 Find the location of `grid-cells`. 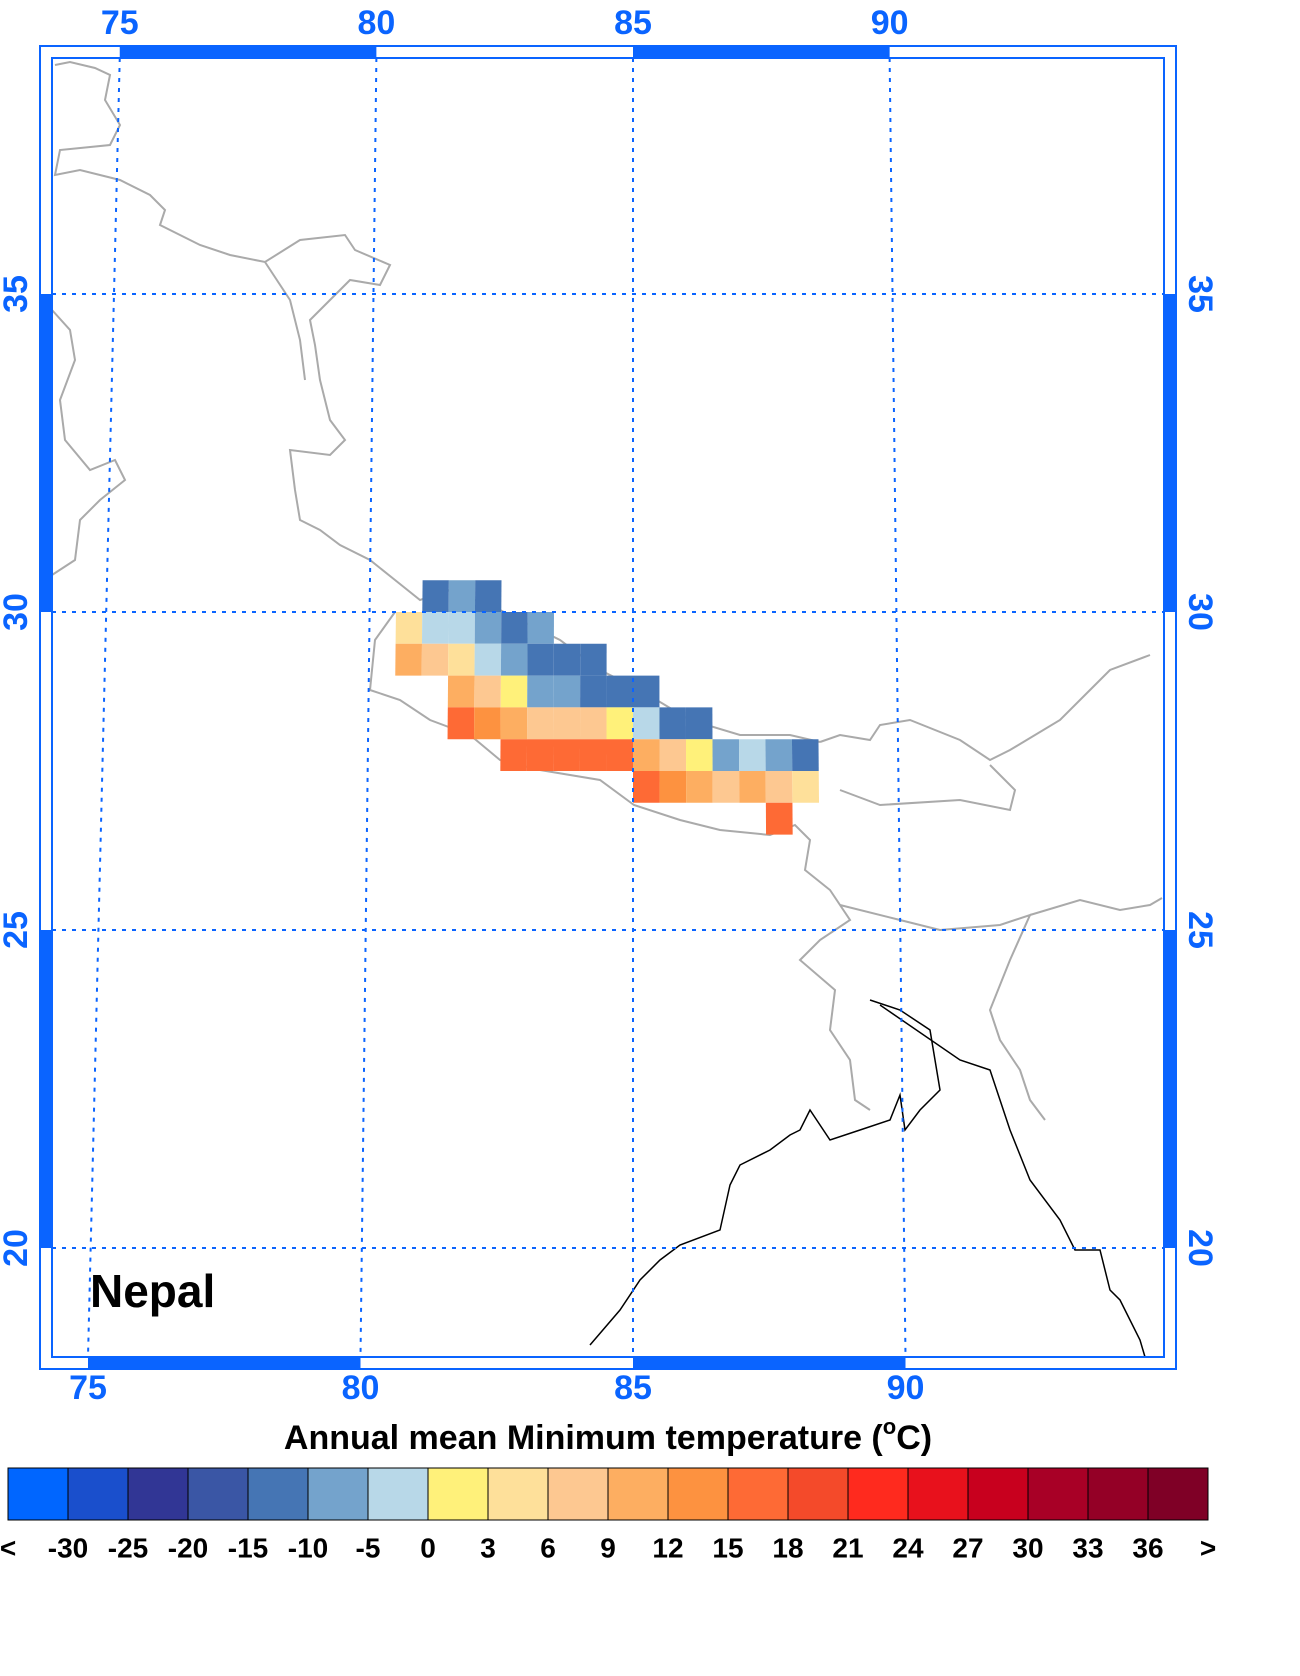

grid-cells is located at coordinates (607, 707).